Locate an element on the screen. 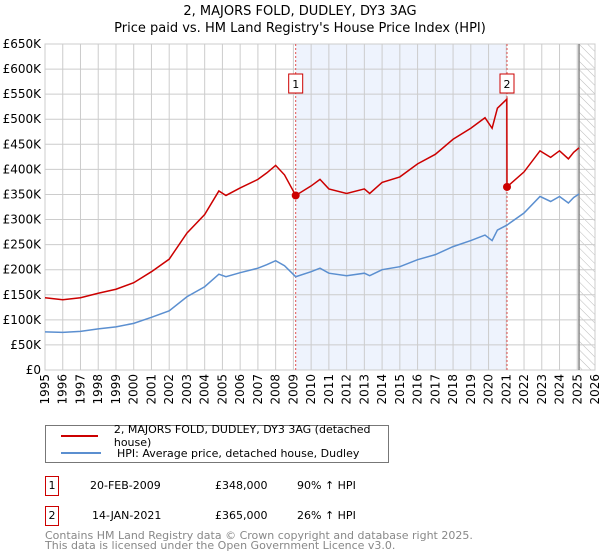 This screenshot has width=600, height=560. x-tick-label: 2007 is located at coordinates (258, 389).